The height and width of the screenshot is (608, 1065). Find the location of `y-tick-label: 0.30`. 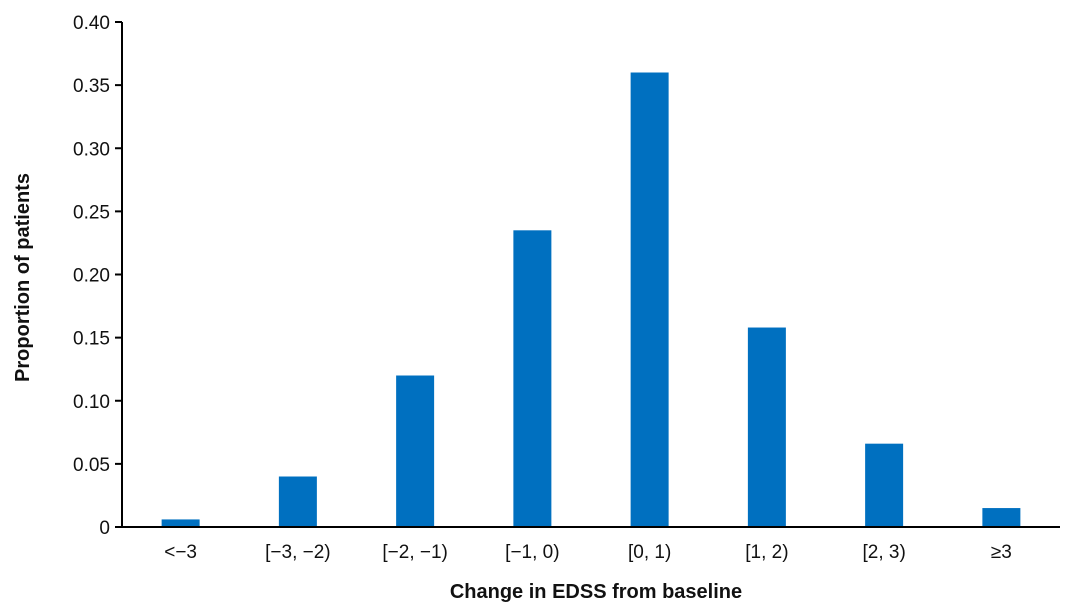

y-tick-label: 0.30 is located at coordinates (91, 149).